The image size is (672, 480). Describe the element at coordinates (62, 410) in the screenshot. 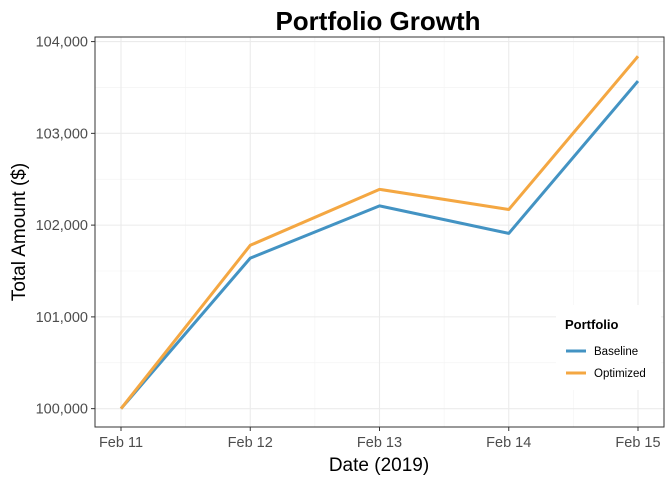

I see `y-tick-label: 100,000` at that location.